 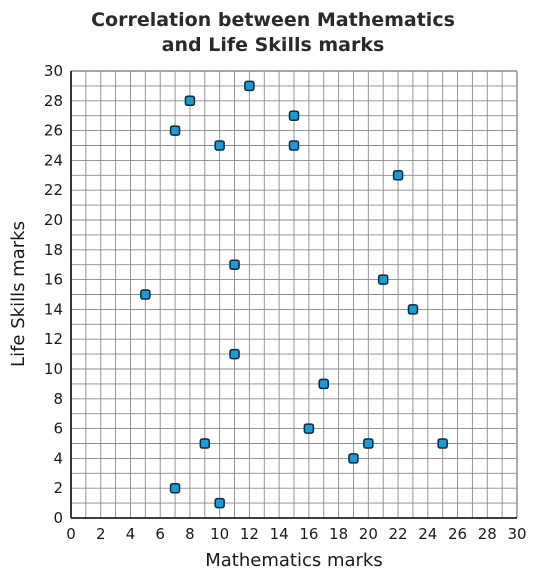 What do you see at coordinates (294, 560) in the screenshot?
I see `x-axis-label: Mathematics marks` at bounding box center [294, 560].